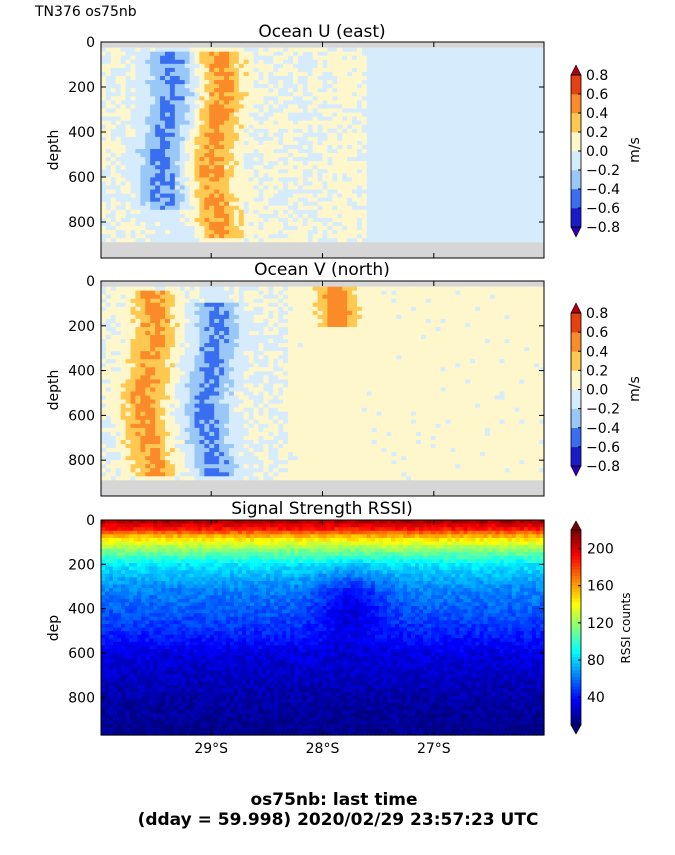 This screenshot has height=855, width=675. Describe the element at coordinates (596, 698) in the screenshot. I see `colorbar-tick-rssi-0: 40` at that location.